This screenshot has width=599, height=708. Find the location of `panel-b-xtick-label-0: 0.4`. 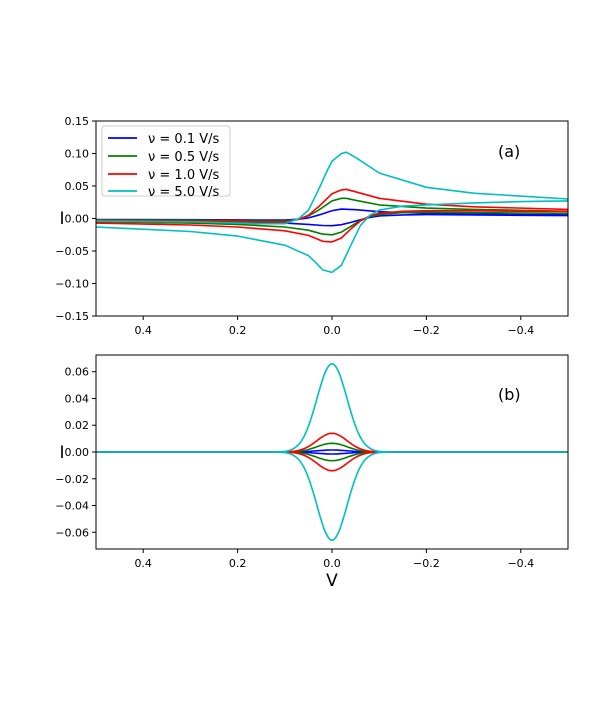

panel-b-xtick-label-0: 0.4 is located at coordinates (143, 563).